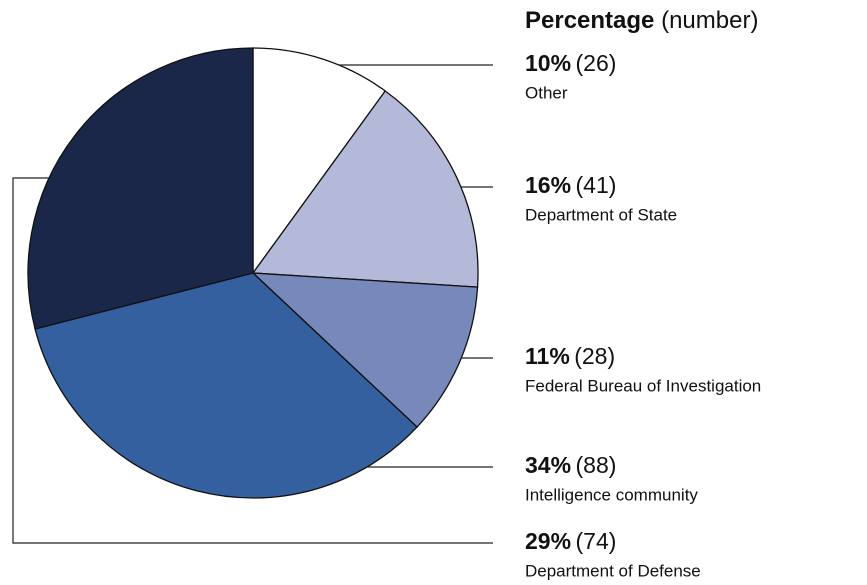 The height and width of the screenshot is (585, 867). What do you see at coordinates (547, 356) in the screenshot?
I see `percentage-label: 11%` at bounding box center [547, 356].